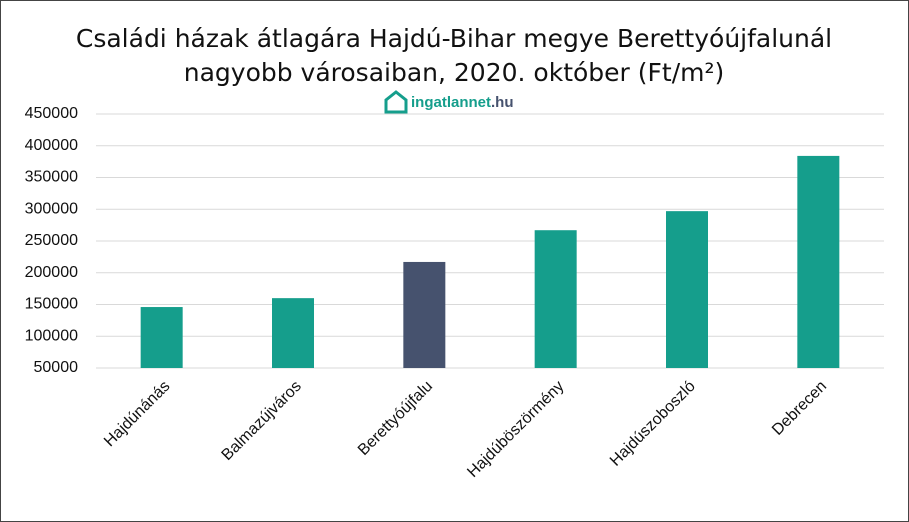  I want to click on logo-name: ingatlannet, so click(451, 102).